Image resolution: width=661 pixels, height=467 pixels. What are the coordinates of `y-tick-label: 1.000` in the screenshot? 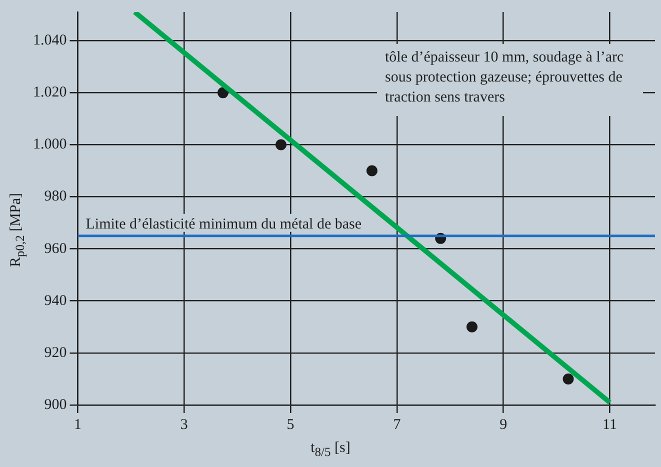 It's located at (50, 144).